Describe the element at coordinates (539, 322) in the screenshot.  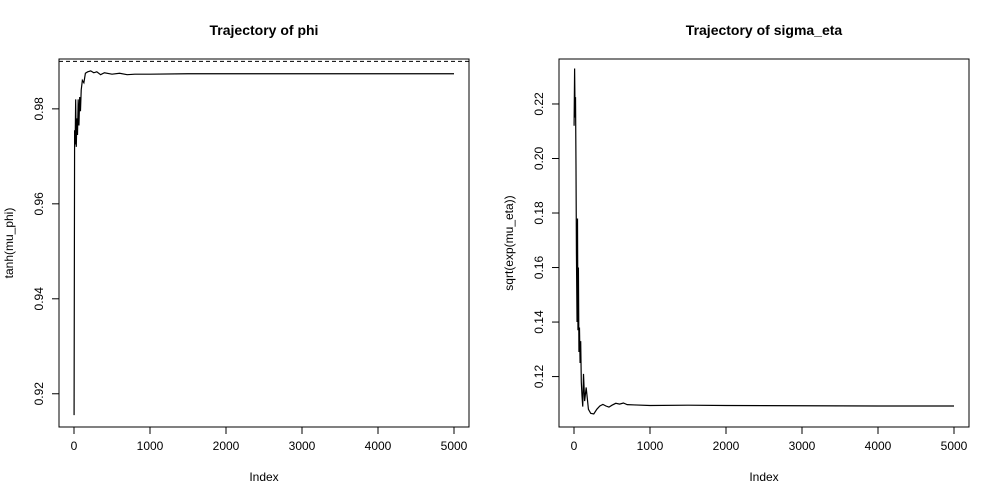
I see `y-tick-label: 0.14` at that location.